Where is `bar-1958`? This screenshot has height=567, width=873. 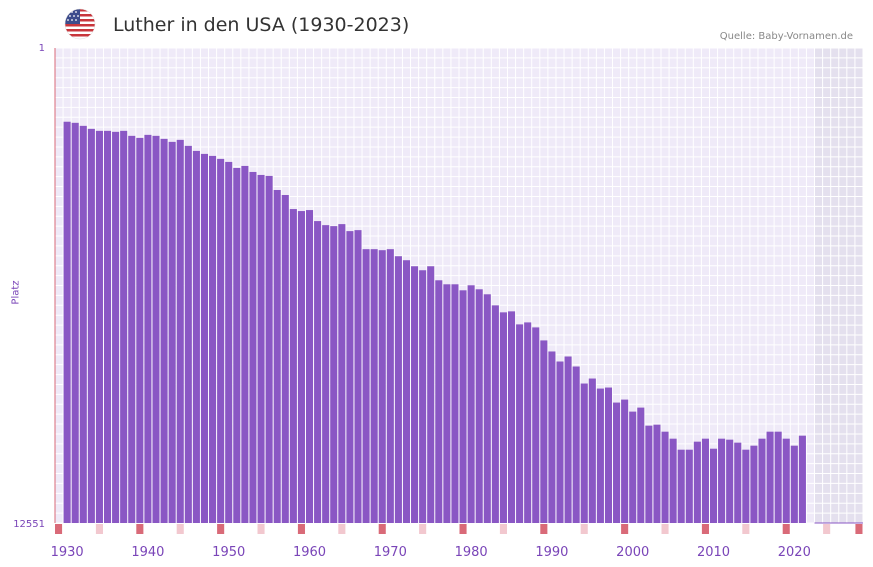
bar-1958 is located at coordinates (293, 366).